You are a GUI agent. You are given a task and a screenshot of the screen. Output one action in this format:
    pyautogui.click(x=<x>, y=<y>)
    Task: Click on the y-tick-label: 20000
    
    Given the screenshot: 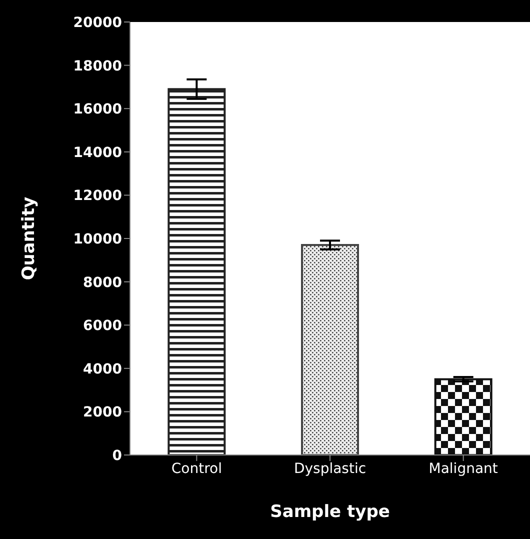 What is the action you would take?
    pyautogui.click(x=97, y=22)
    